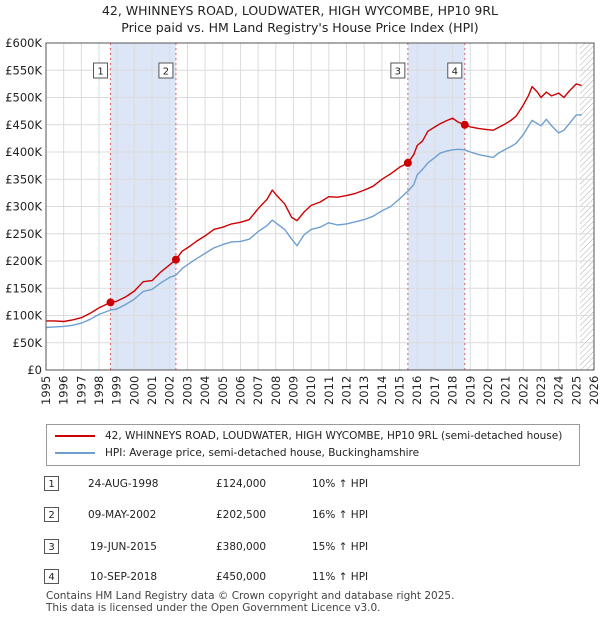  I want to click on x-tick-label: 2011, so click(329, 390).